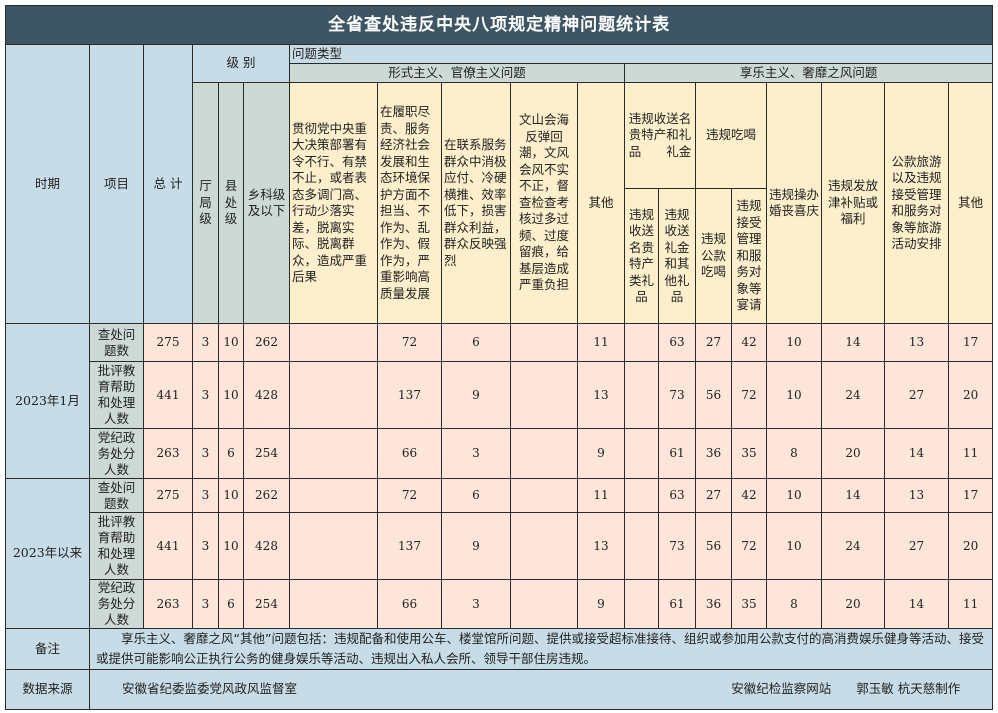 The width and height of the screenshot is (998, 713). Describe the element at coordinates (677, 256) in the screenshot. I see `header-gifts-cash: 违规收送礼金和其他礼品` at that location.